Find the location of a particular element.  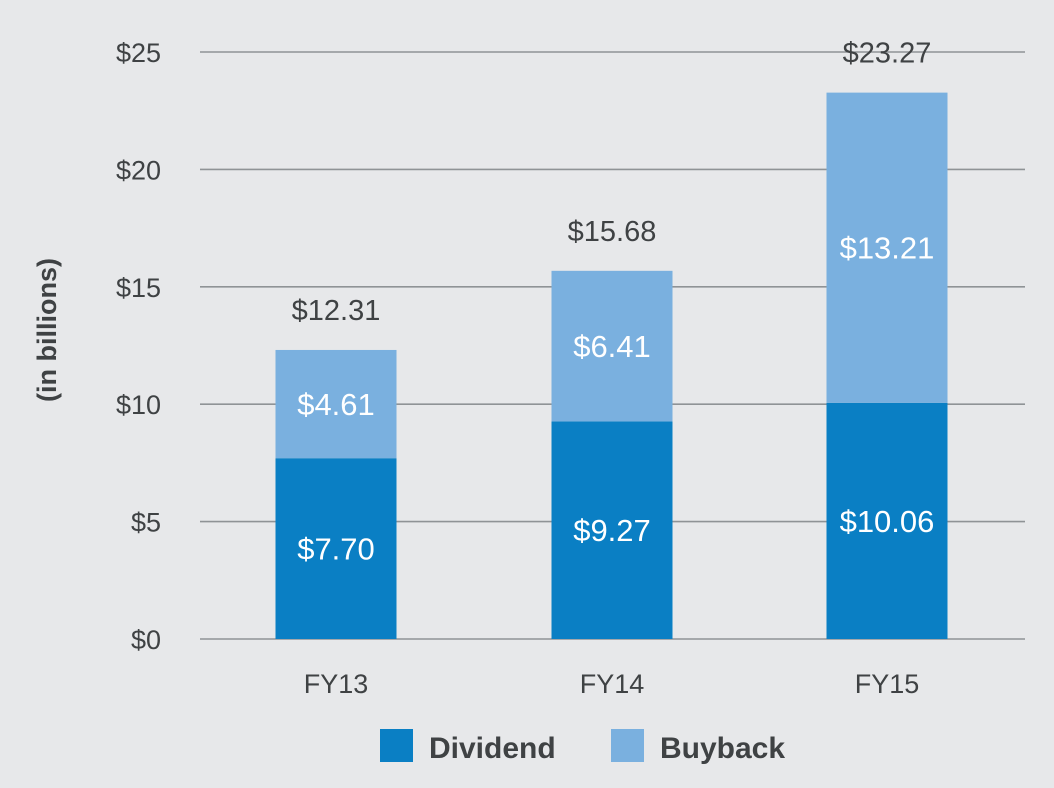

segment-value-label: $13.21 is located at coordinates (887, 248).